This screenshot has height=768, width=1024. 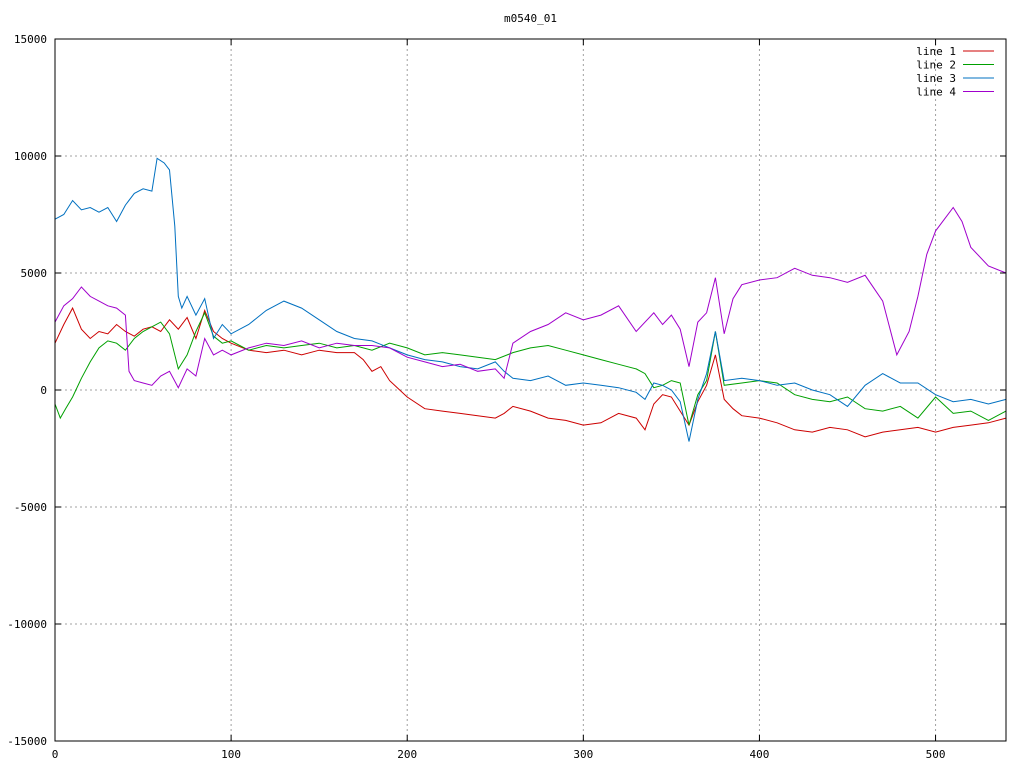 What do you see at coordinates (936, 754) in the screenshot?
I see `x-tick-label: 500` at bounding box center [936, 754].